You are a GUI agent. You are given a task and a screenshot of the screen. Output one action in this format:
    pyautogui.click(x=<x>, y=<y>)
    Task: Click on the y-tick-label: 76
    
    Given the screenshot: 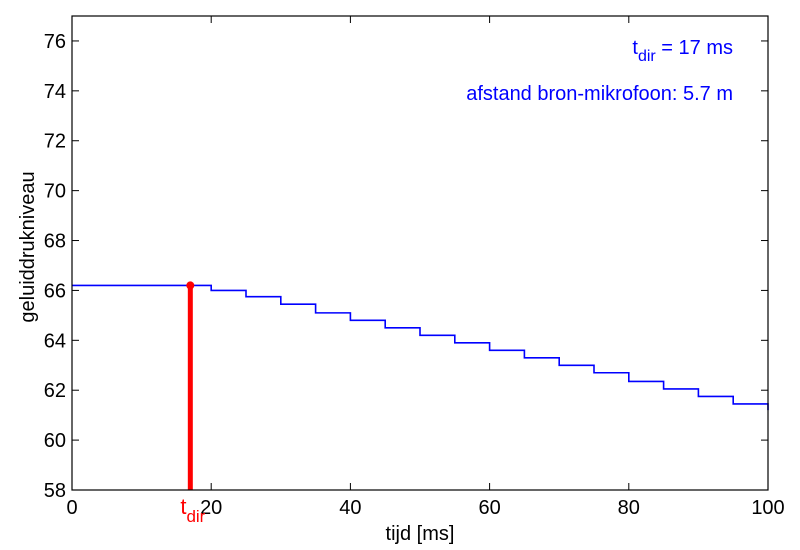 What is the action you would take?
    pyautogui.click(x=55, y=42)
    